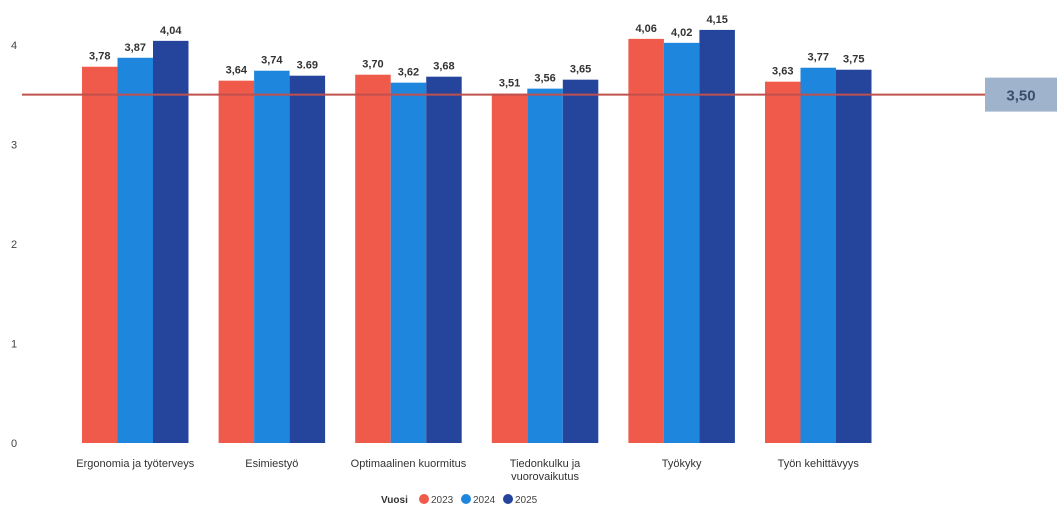 The height and width of the screenshot is (516, 1062). What do you see at coordinates (443, 67) in the screenshot?
I see `data-label: 3,68` at bounding box center [443, 67].